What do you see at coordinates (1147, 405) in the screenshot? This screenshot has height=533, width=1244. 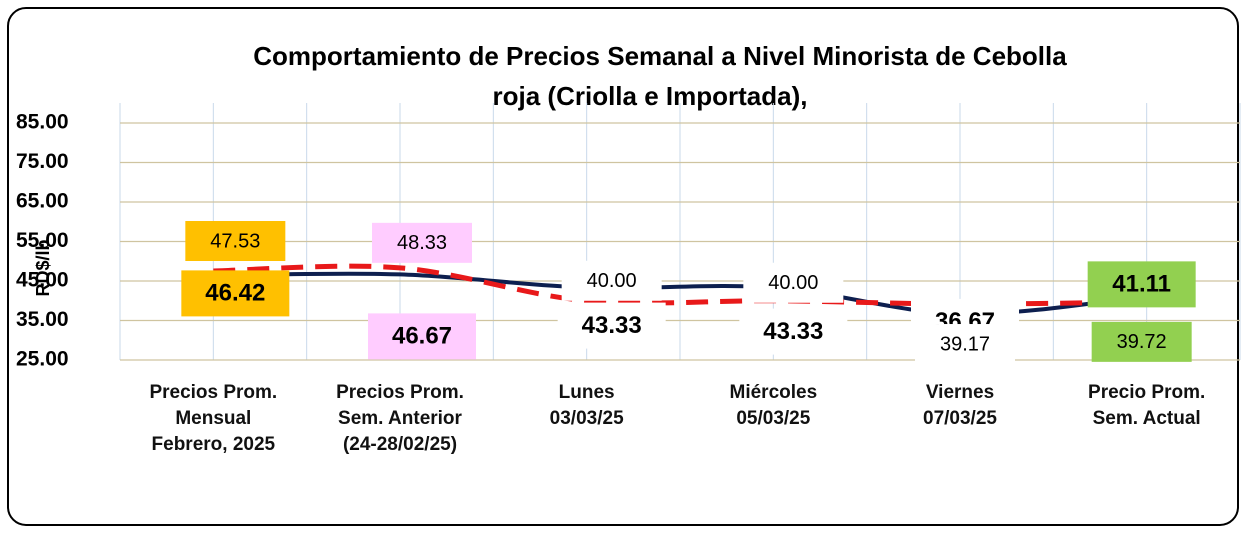 I see `x-tick-label: Precio Prom. Sem. Actual` at bounding box center [1147, 405].